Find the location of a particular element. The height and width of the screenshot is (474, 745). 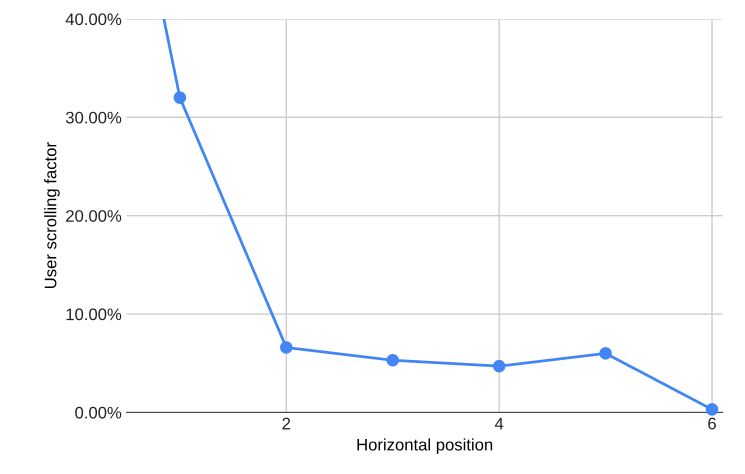

x-tick-label: 6 is located at coordinates (712, 424).